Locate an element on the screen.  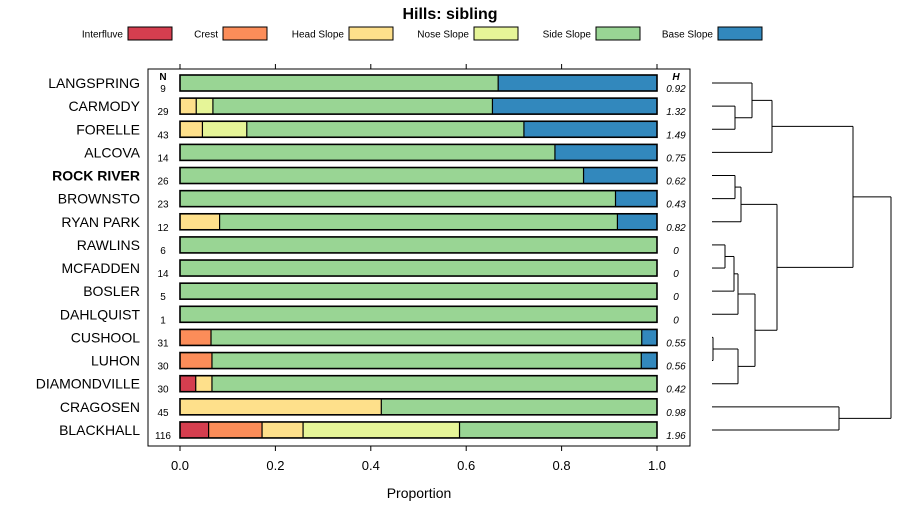
n-value: 116 is located at coordinates (163, 436).